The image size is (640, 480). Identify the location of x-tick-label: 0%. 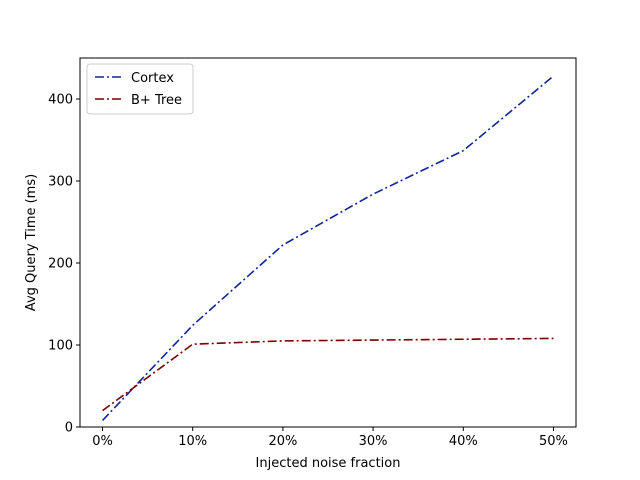
(102, 441).